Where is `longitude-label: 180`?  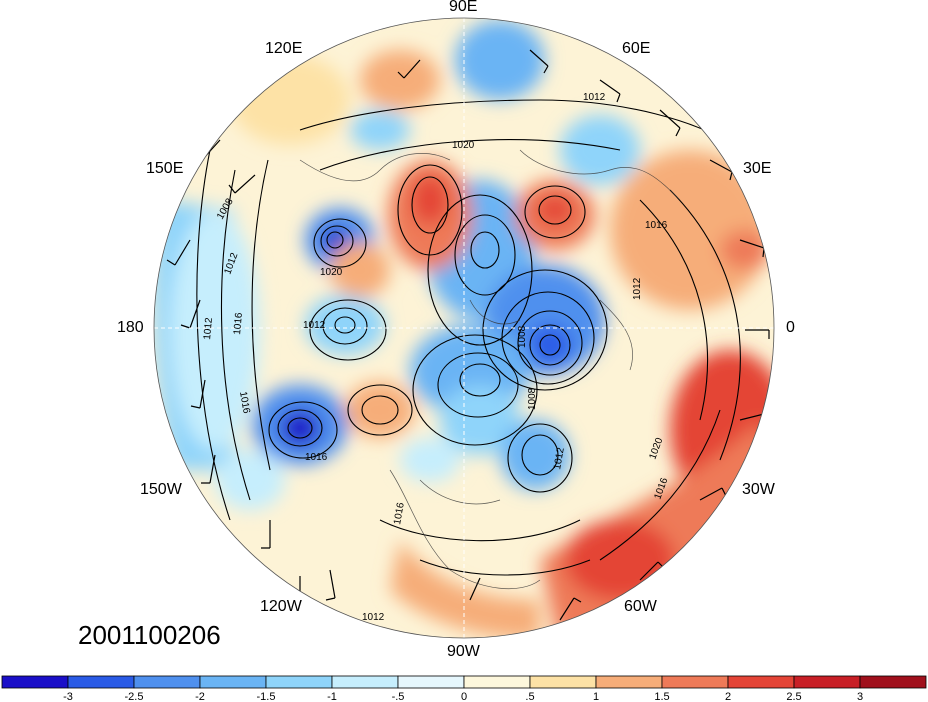 longitude-label: 180 is located at coordinates (130, 327).